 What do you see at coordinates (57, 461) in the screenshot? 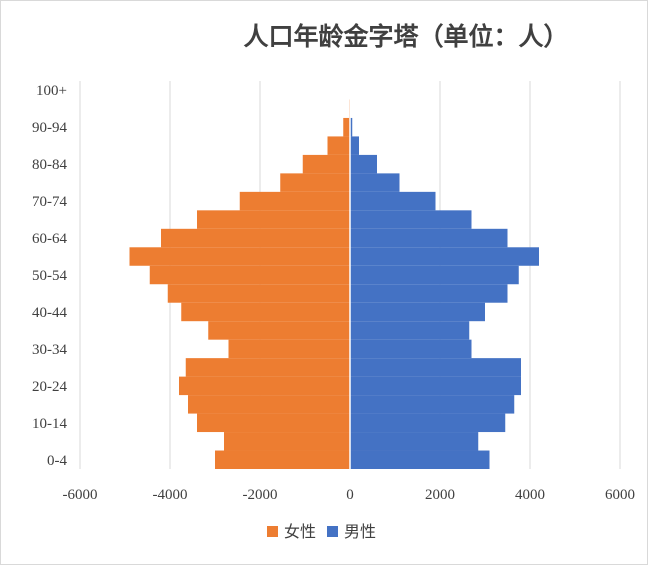
I see `y-tick-label: 0-4` at bounding box center [57, 461].